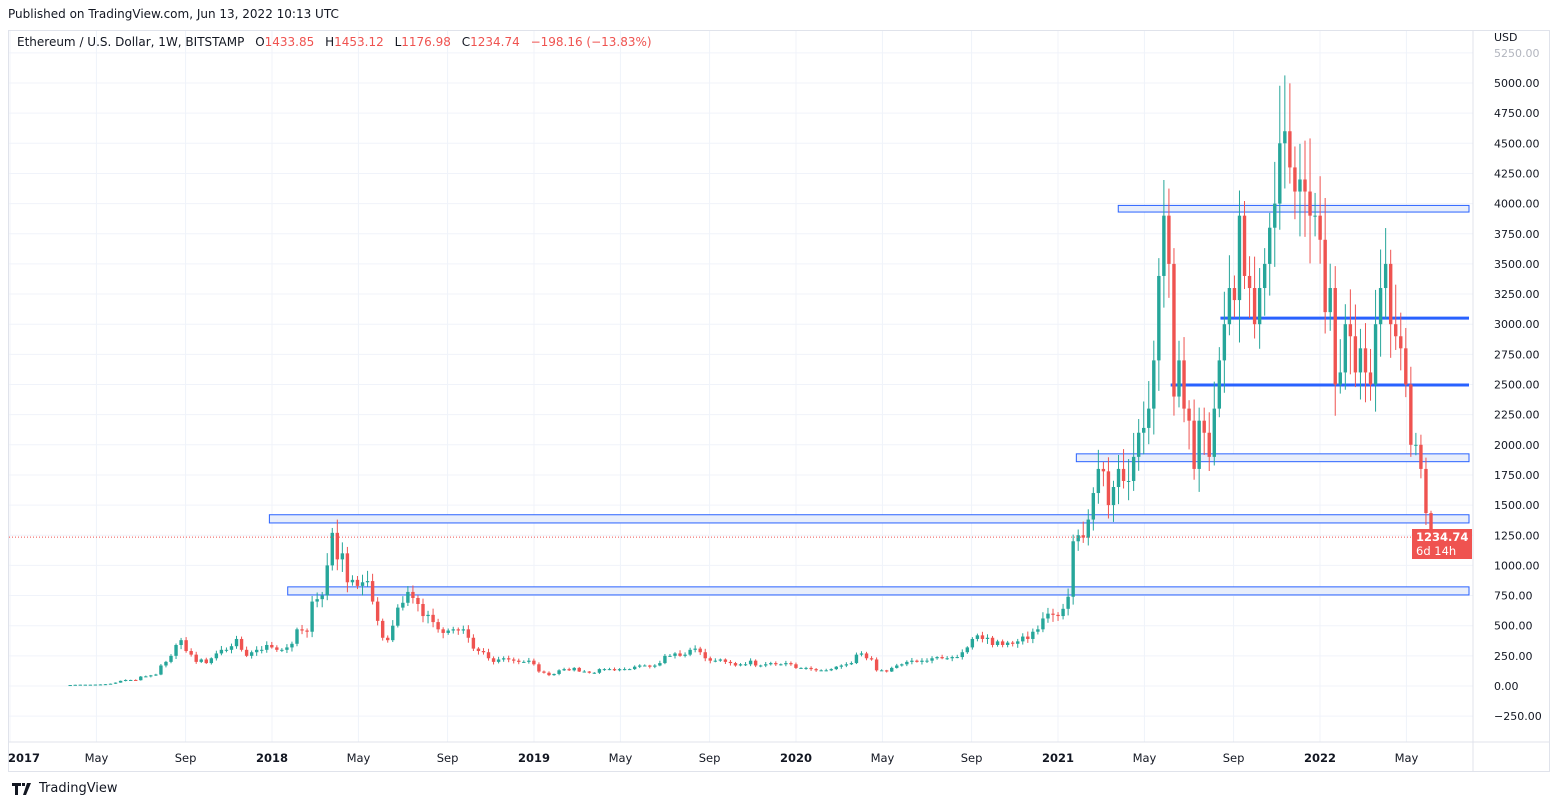 This screenshot has width=1559, height=807. Describe the element at coordinates (359, 42) in the screenshot. I see `high-value: 1453.12` at that location.